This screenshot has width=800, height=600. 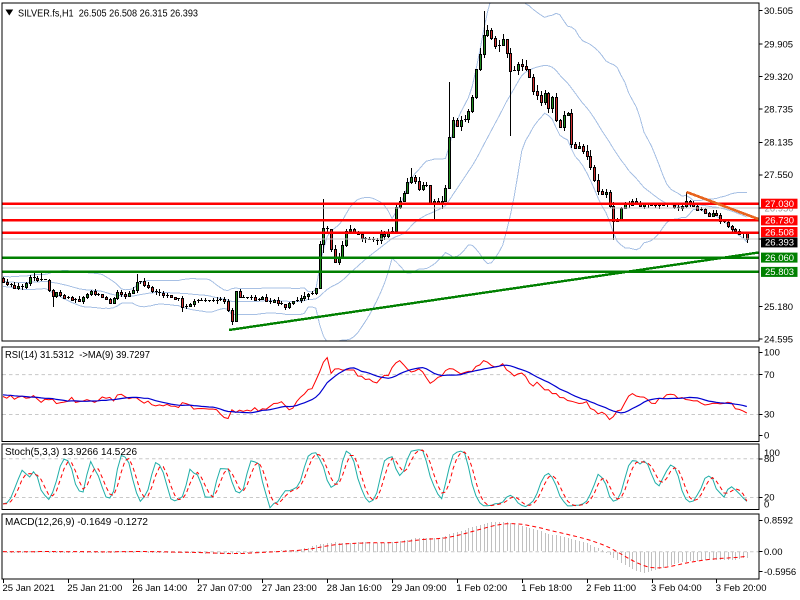 I want to click on svg-text: 27 Jan 23:00, so click(x=289, y=588).